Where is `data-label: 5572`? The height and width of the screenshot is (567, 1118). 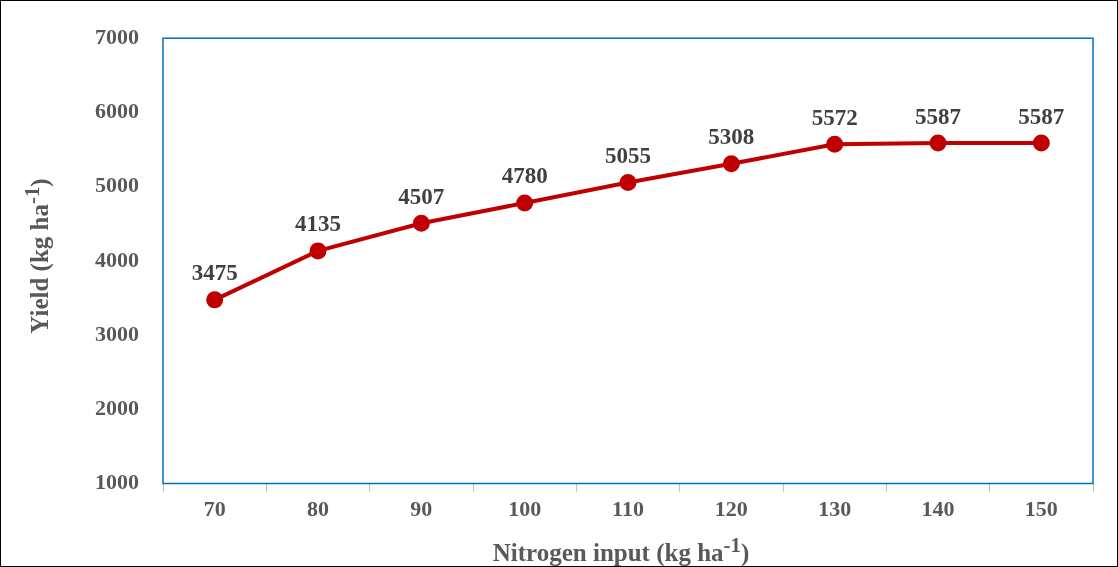 data-label: 5572 is located at coordinates (834, 117).